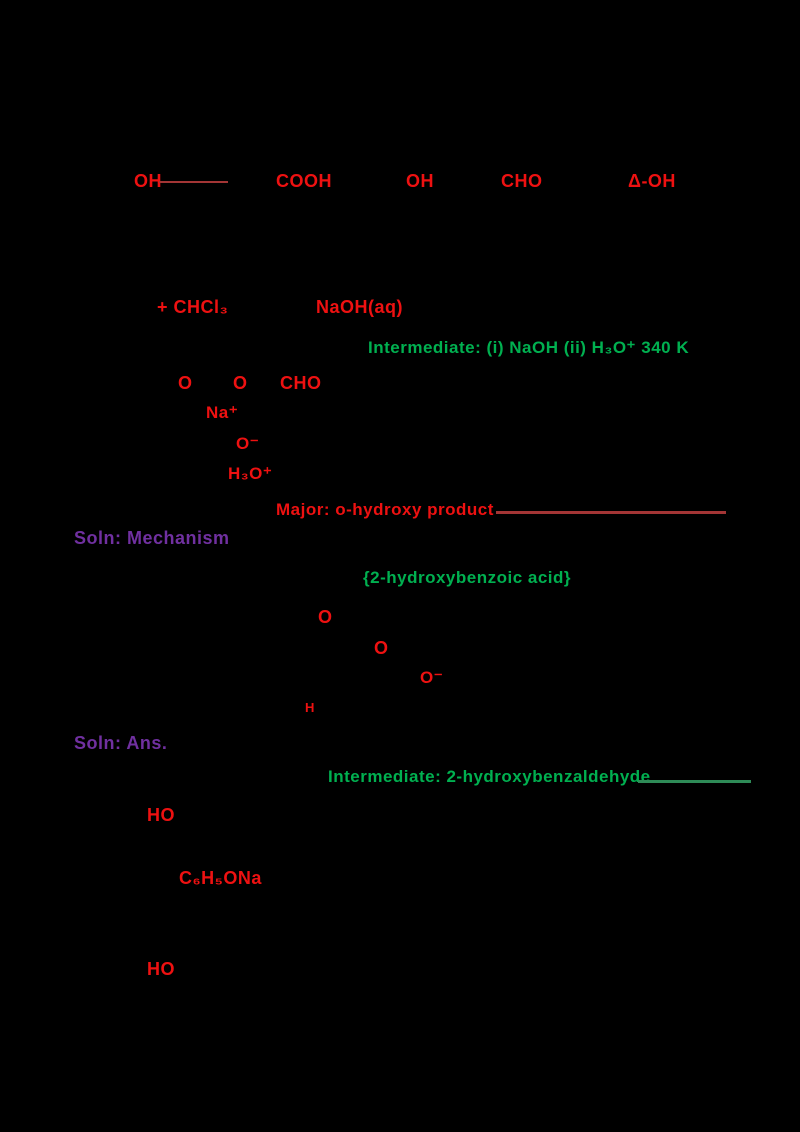 The image size is (800, 1132). What do you see at coordinates (148, 181) in the screenshot?
I see `label-oh-1: OH` at bounding box center [148, 181].